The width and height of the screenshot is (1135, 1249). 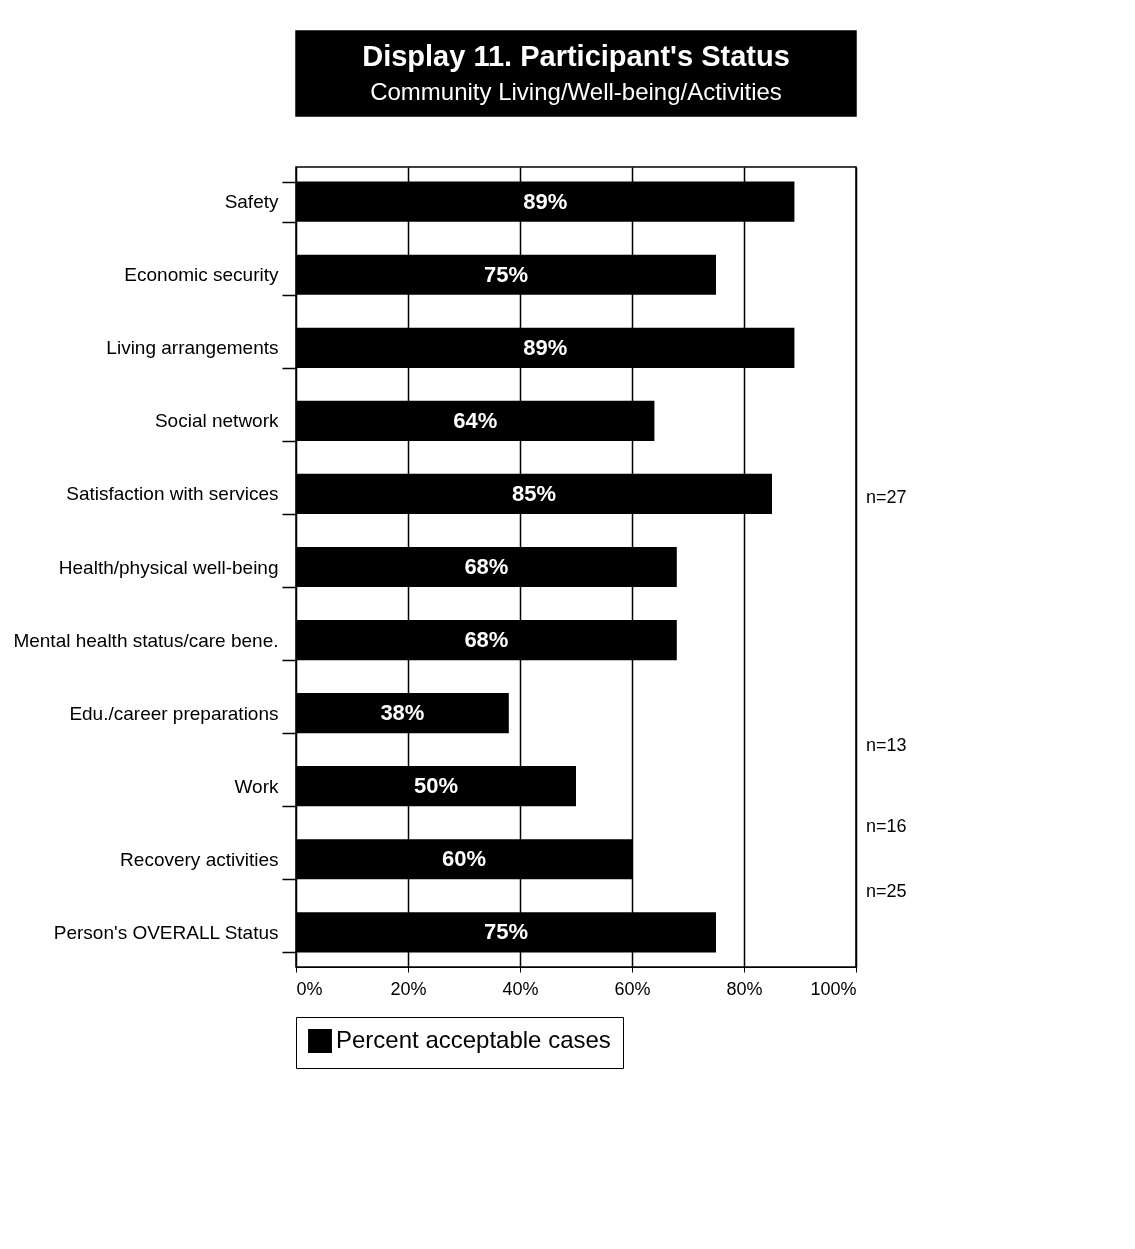 What do you see at coordinates (408, 988) in the screenshot?
I see `x-tick-label: 20%` at bounding box center [408, 988].